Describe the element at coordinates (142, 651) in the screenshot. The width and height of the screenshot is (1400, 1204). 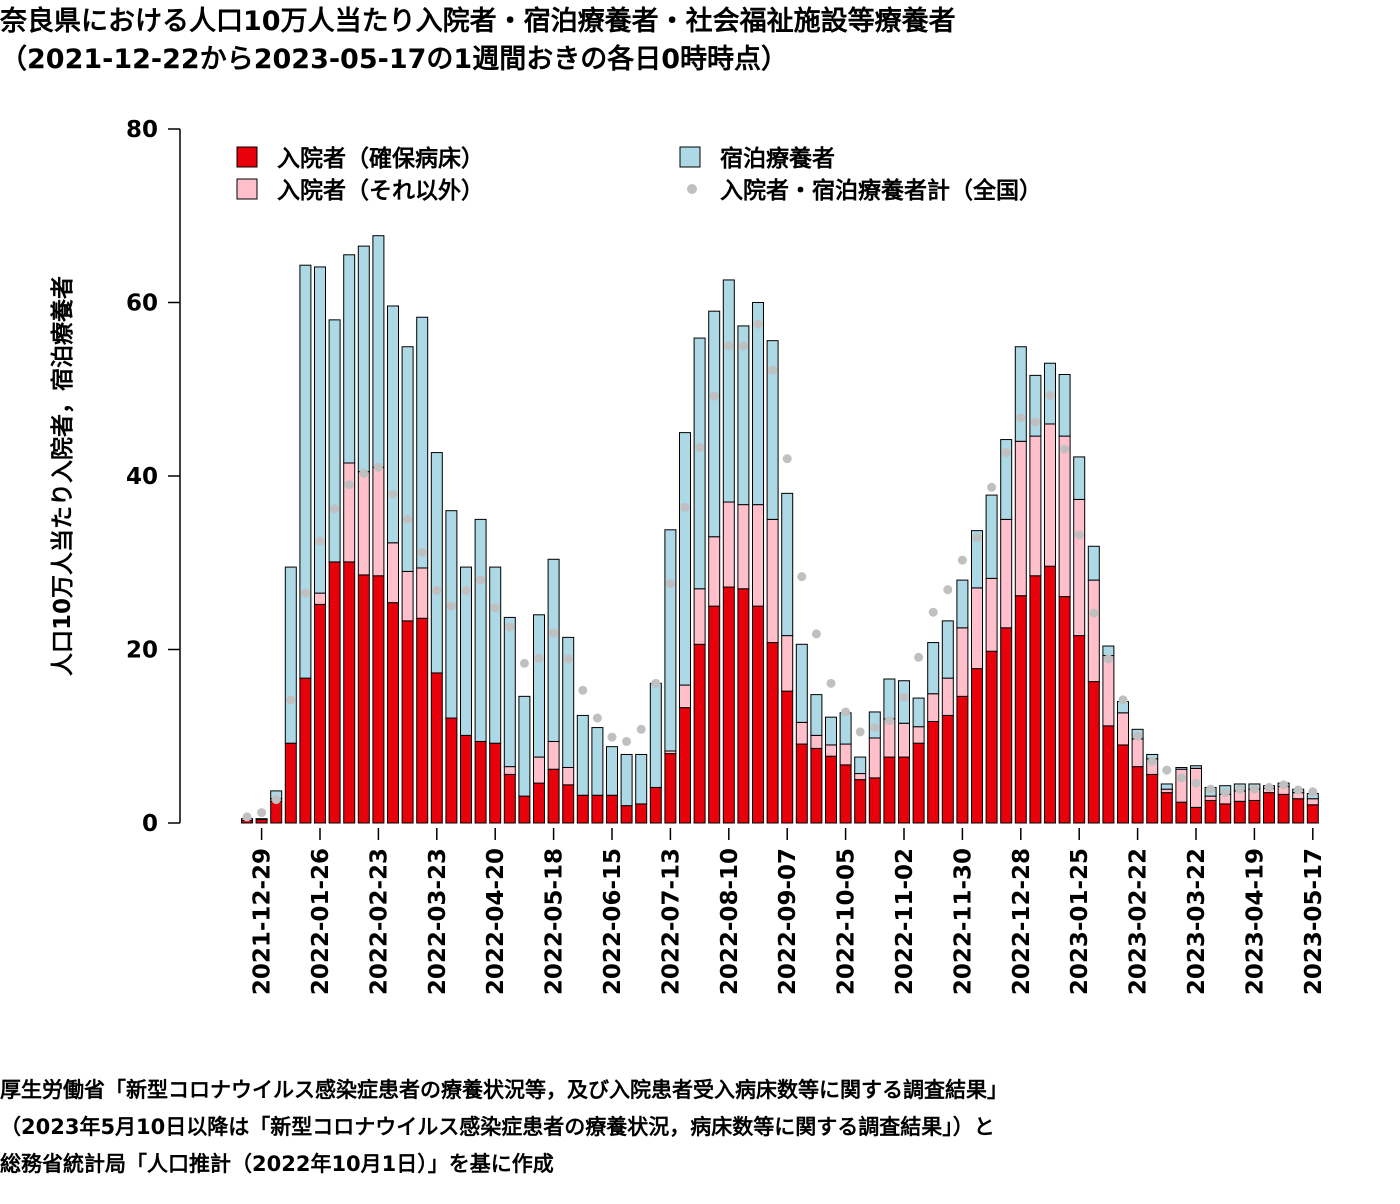
I see `y-tick-label: 20` at that location.